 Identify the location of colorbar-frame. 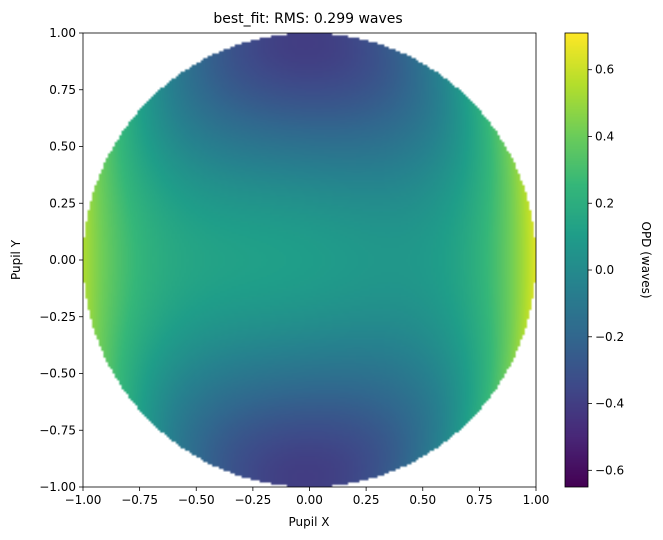
(576, 260).